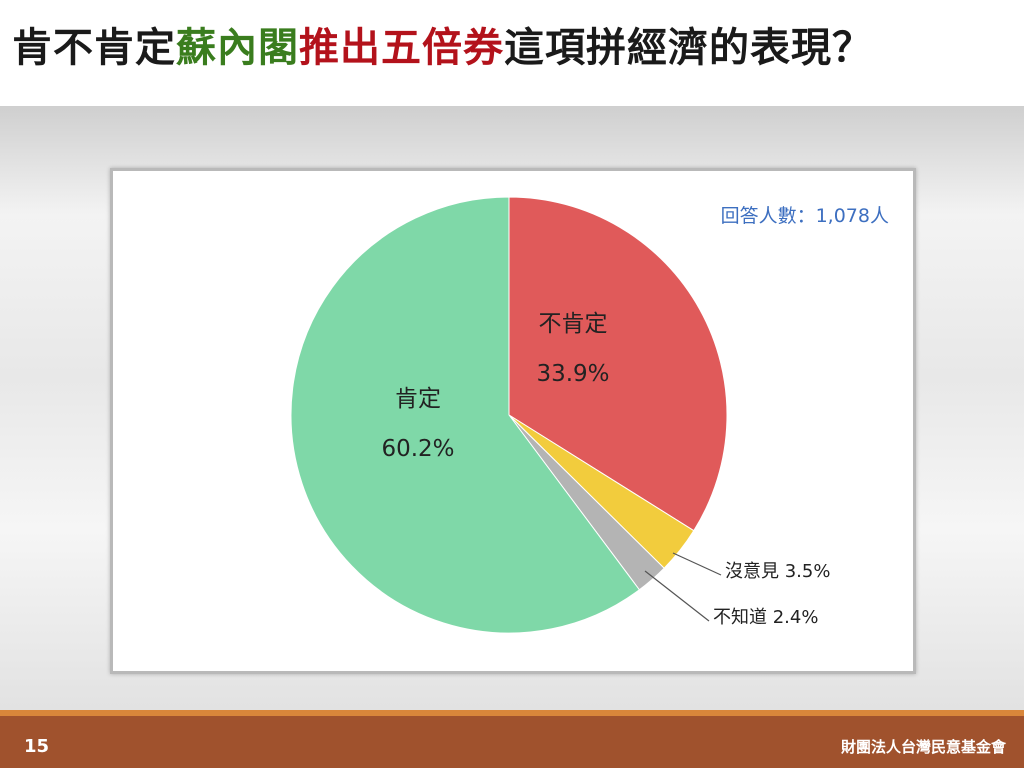 The height and width of the screenshot is (768, 1024). I want to click on title-part-4: 這項拼經濟的表現？, so click(688, 48).